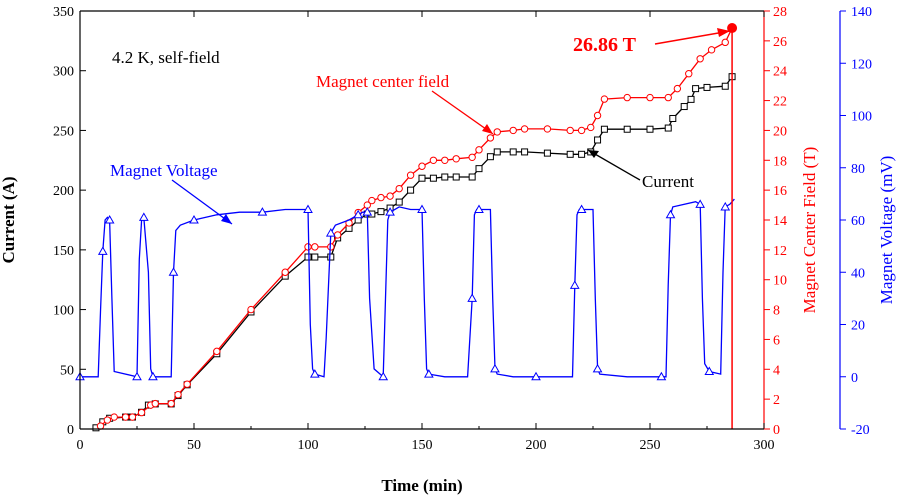 The width and height of the screenshot is (900, 495). What do you see at coordinates (226, 219) in the screenshot?
I see `arrow-voltage-head` at bounding box center [226, 219].